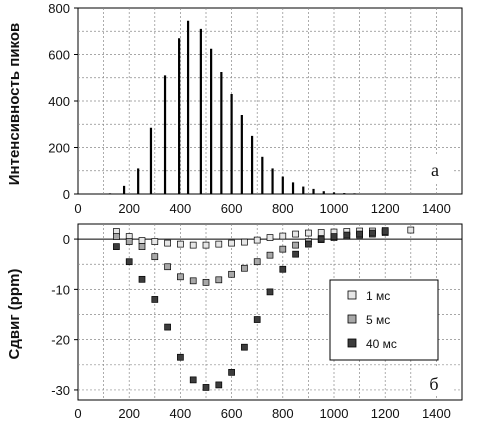 Image resolution: width=477 pixels, height=436 pixels. I want to click on panel-a-letter: а, so click(435, 170).